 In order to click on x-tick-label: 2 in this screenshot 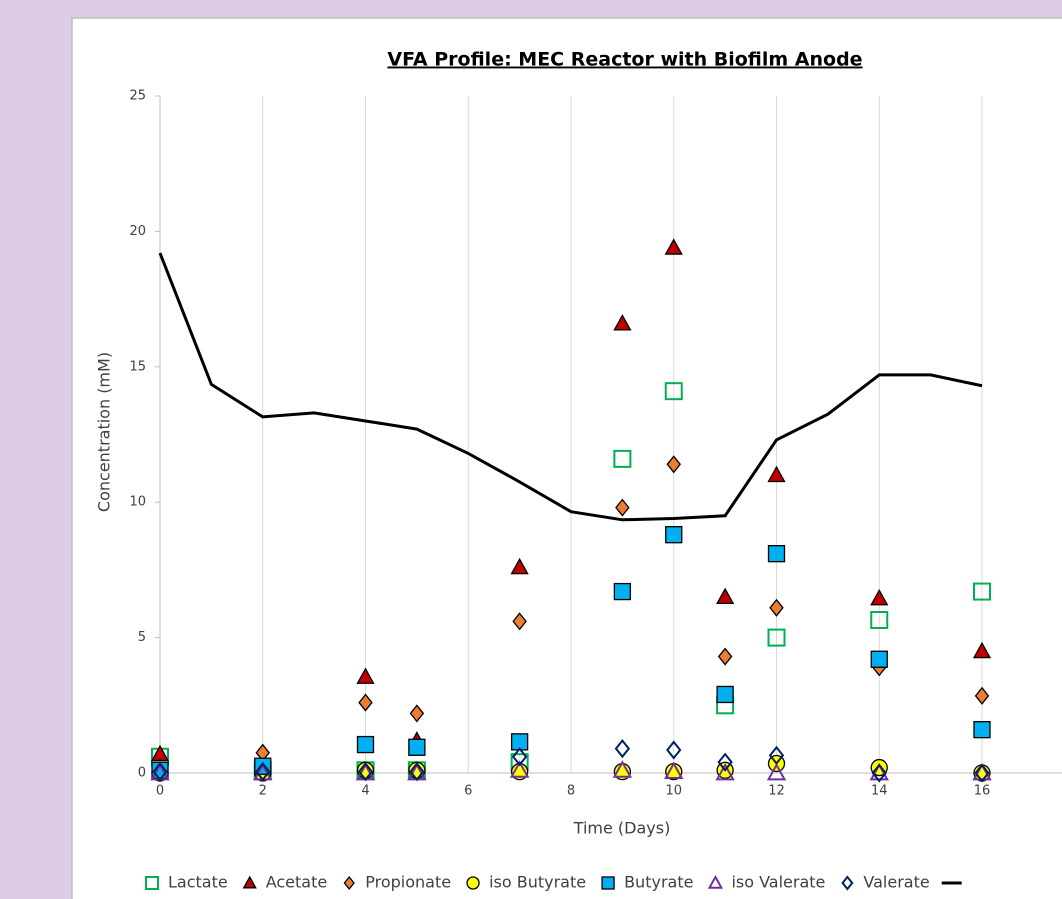, I will do `click(263, 791)`.